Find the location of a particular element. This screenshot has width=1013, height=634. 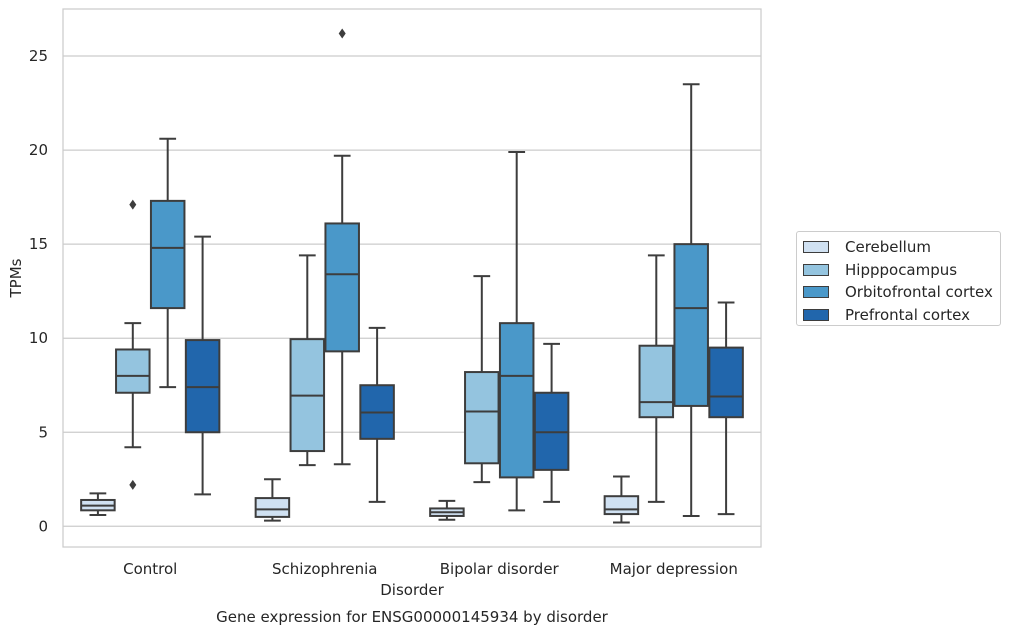

box-control-orbitofrontal-cortex is located at coordinates (167, 263).